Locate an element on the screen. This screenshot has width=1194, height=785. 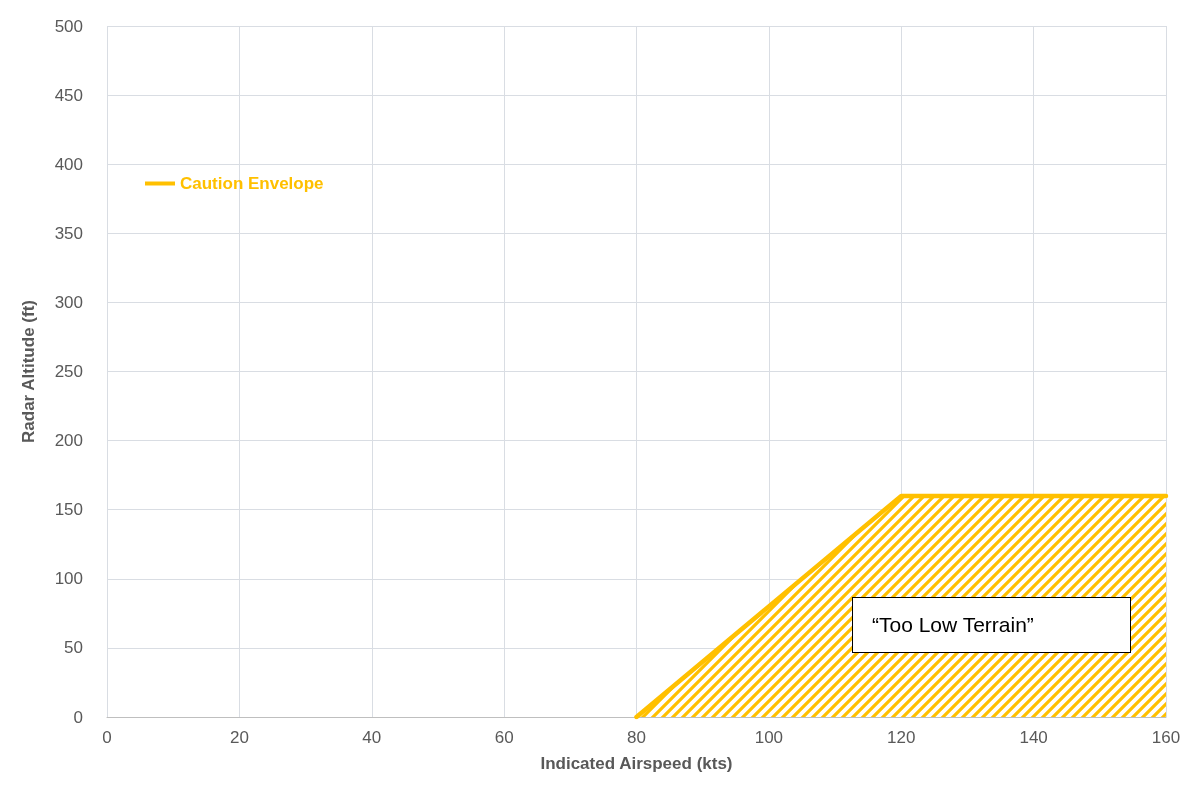
y-tick-label: 450 is located at coordinates (68, 95).